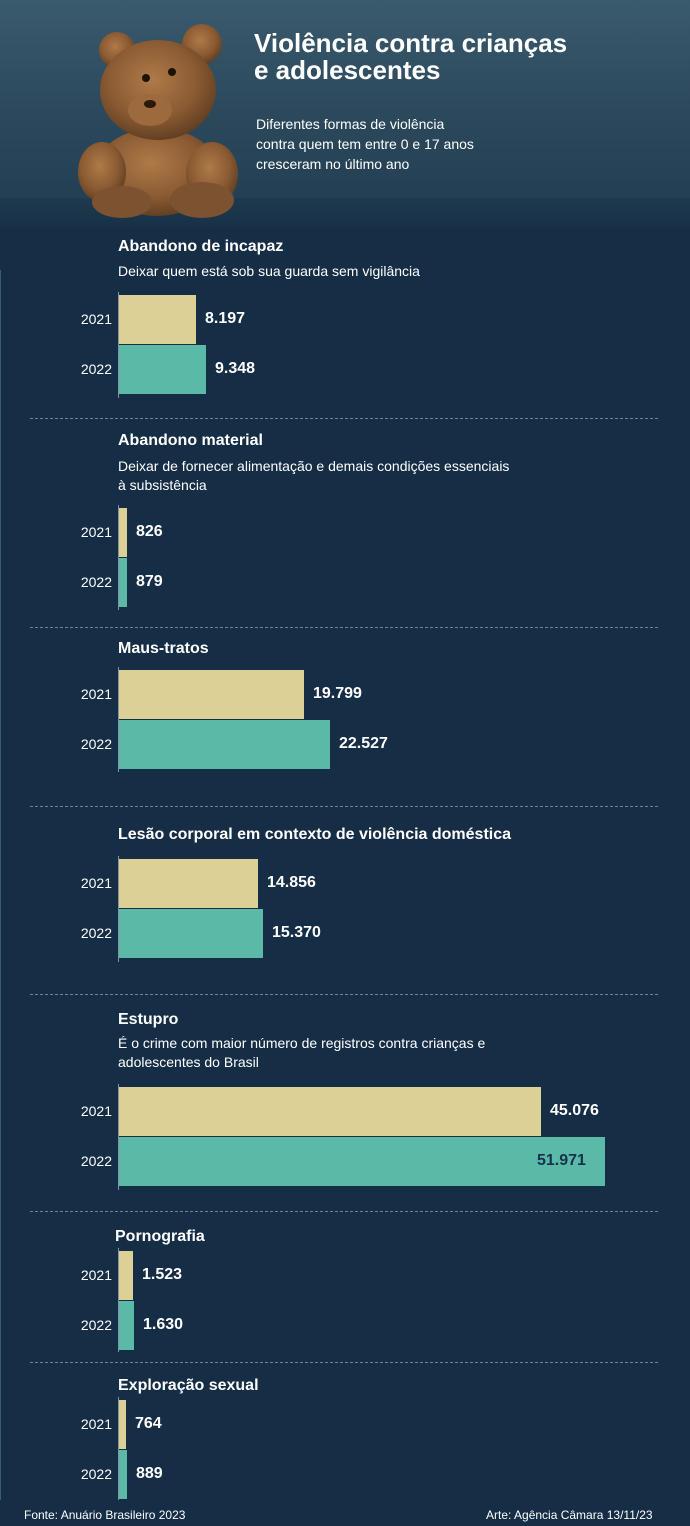  What do you see at coordinates (296, 932) in the screenshot?
I see `value-label: 15.370` at bounding box center [296, 932].